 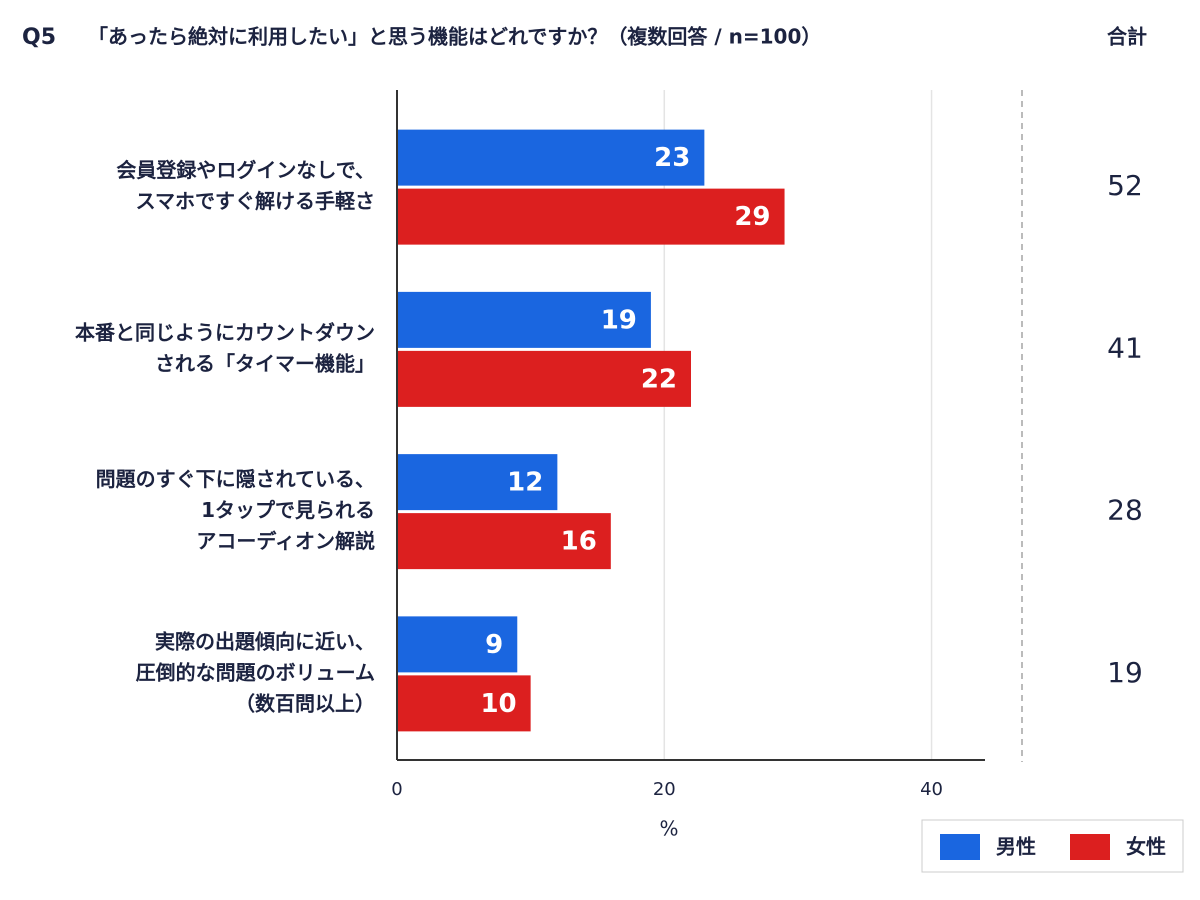 I want to click on value-label: 23, so click(x=672, y=158).